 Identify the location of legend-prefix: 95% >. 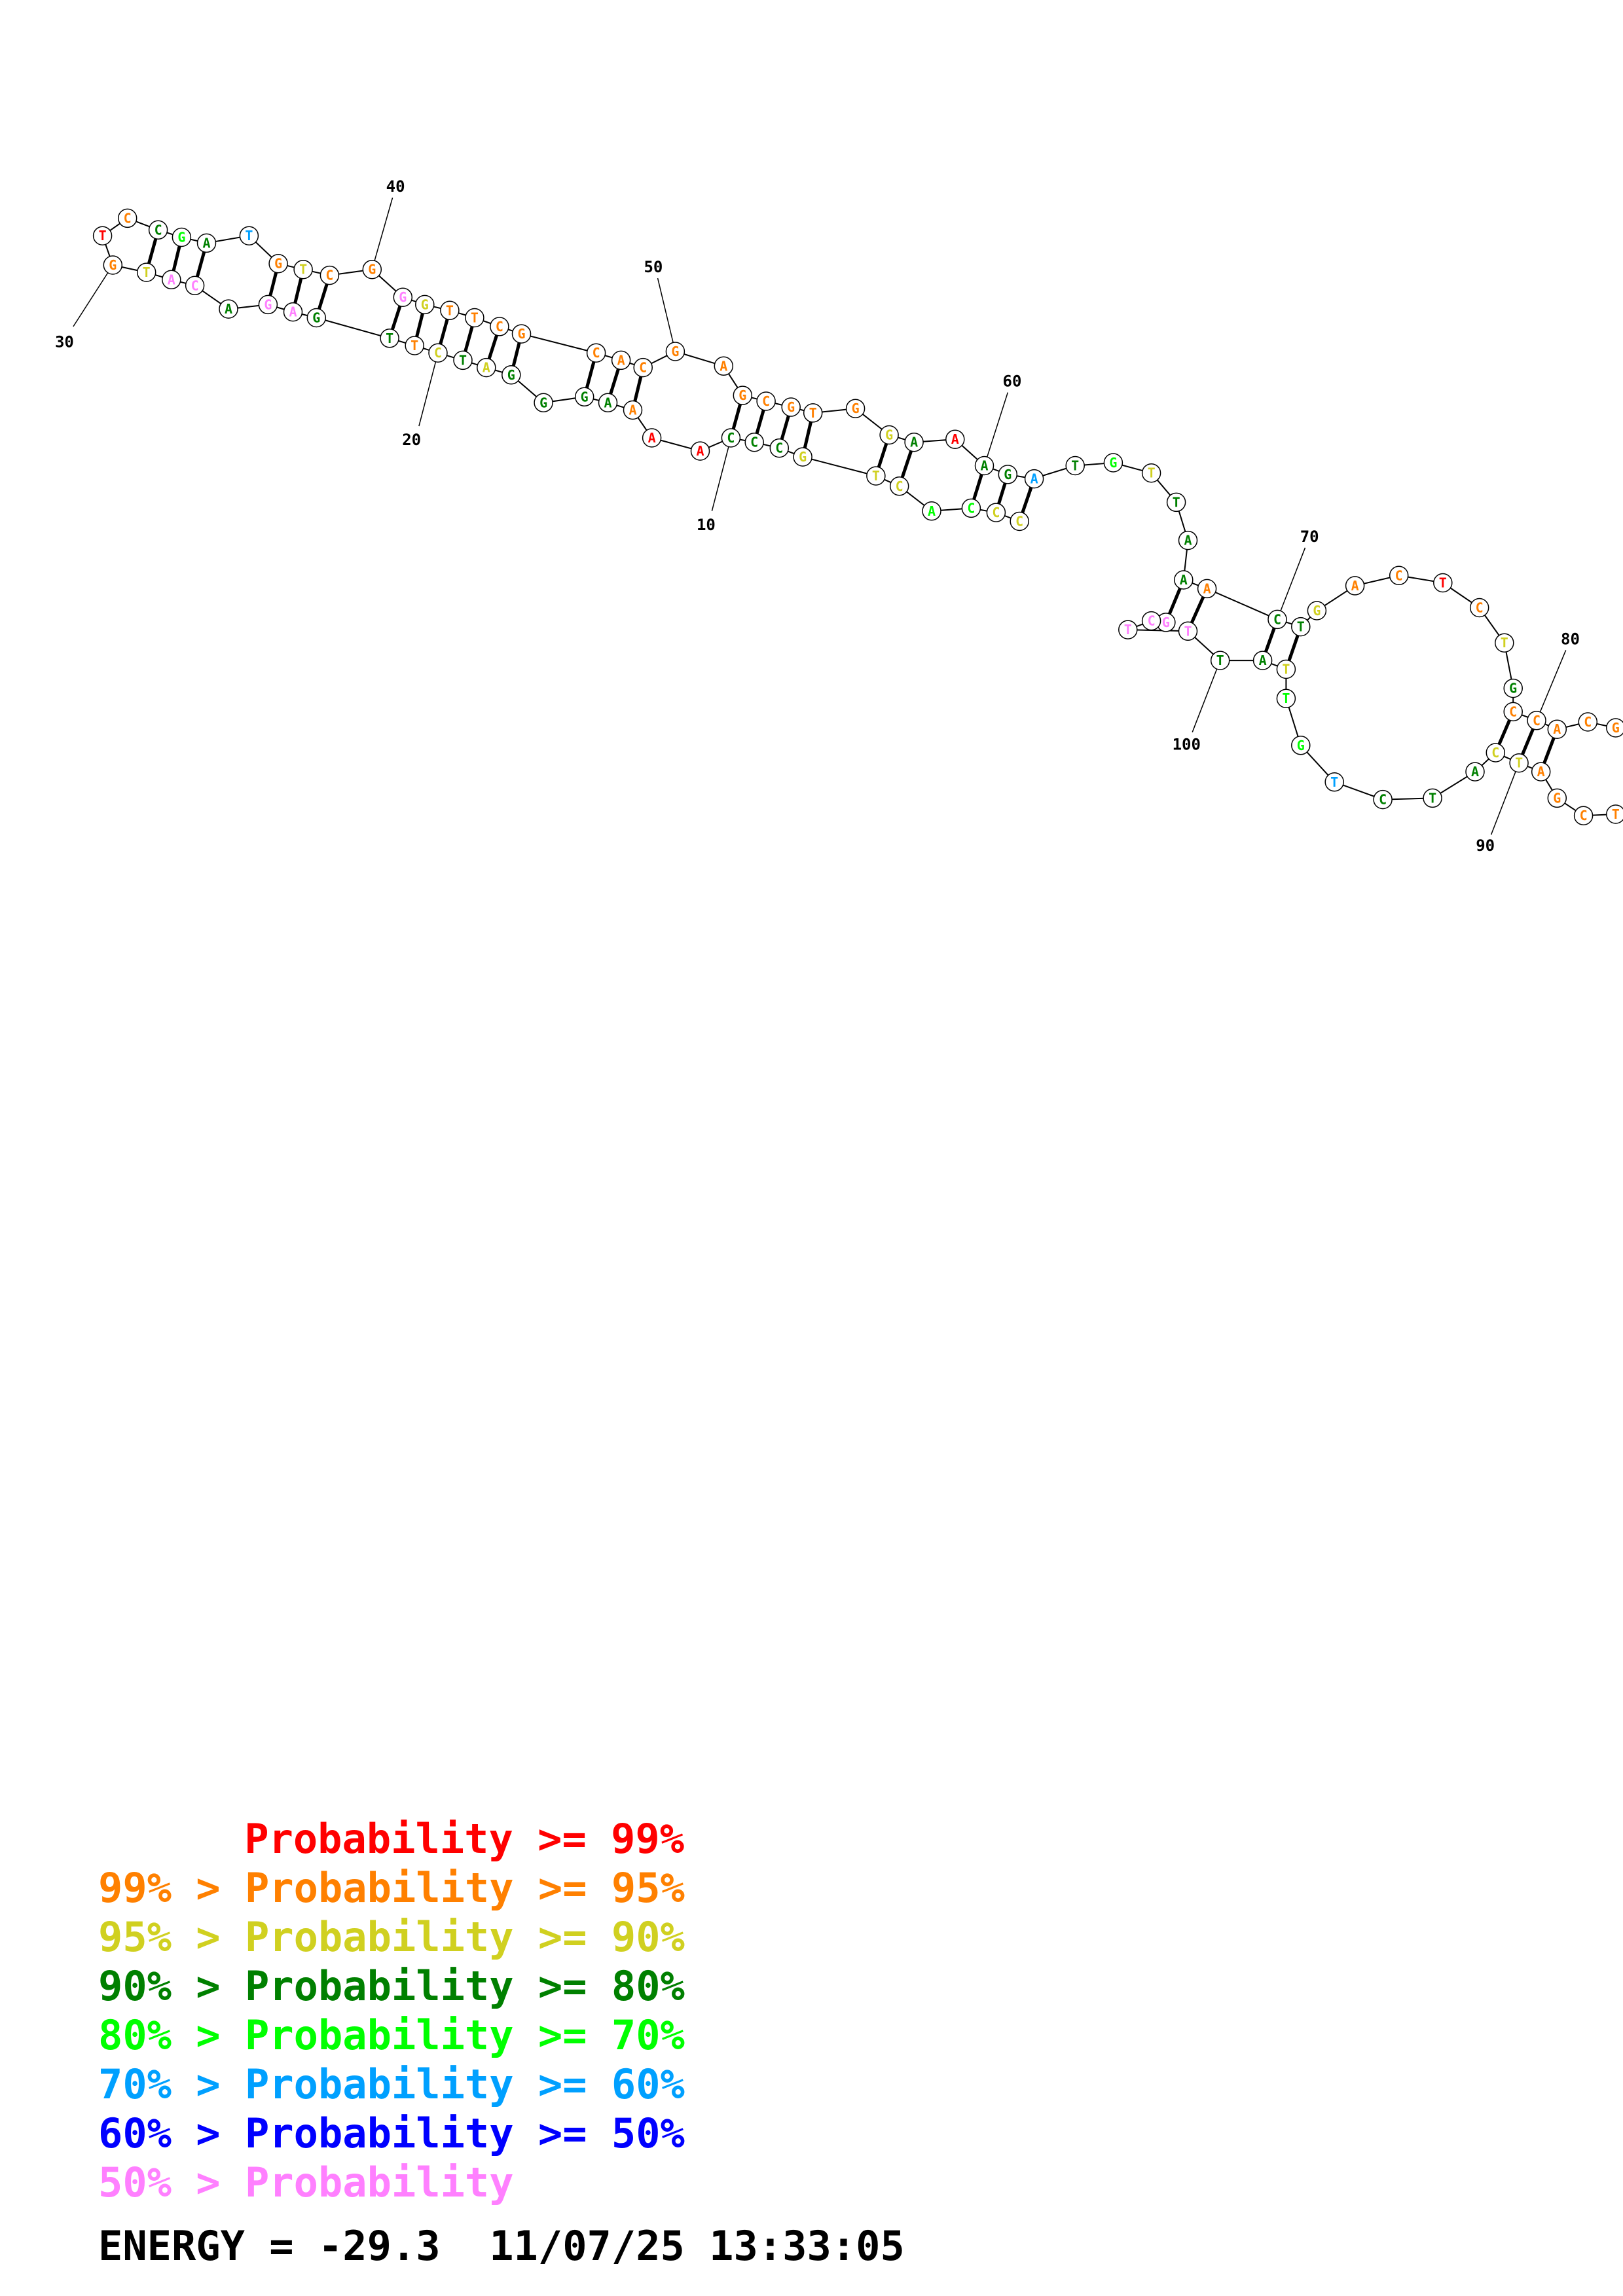
(171, 1937).